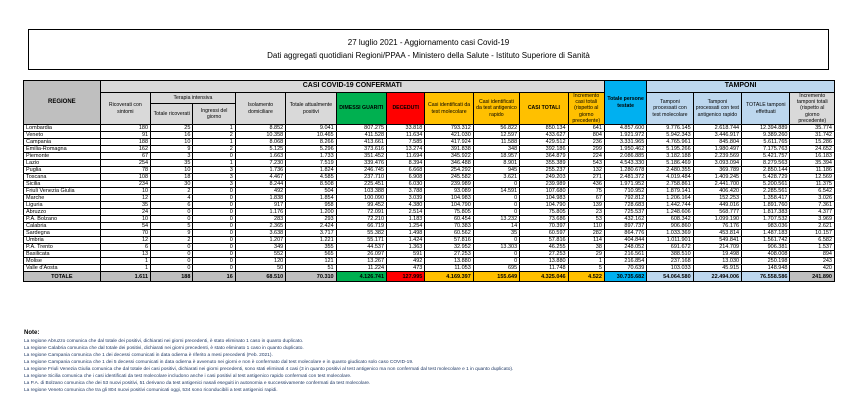 The image size is (858, 403). Describe the element at coordinates (586, 128) in the screenshot. I see `value-cell: 641` at that location.